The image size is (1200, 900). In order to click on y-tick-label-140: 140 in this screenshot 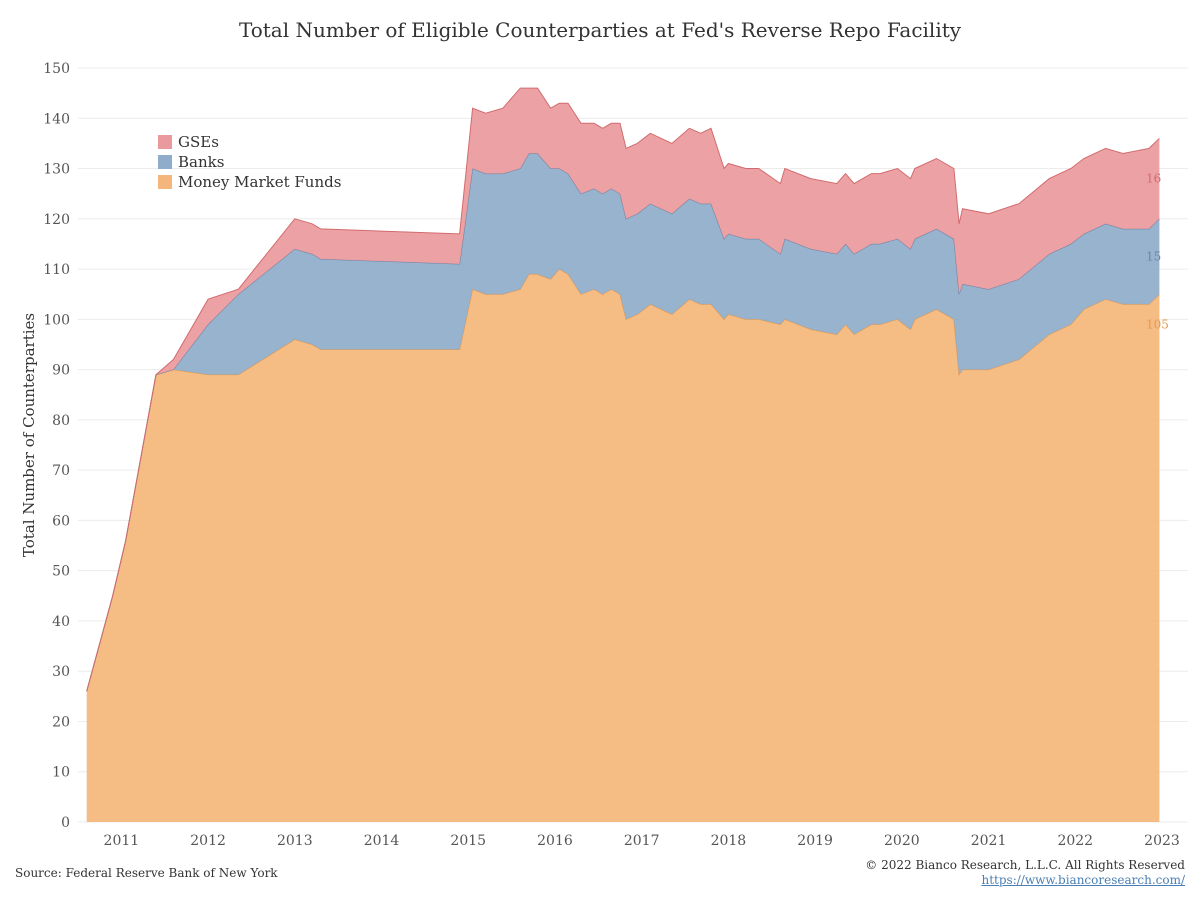, I will do `click(56, 119)`.